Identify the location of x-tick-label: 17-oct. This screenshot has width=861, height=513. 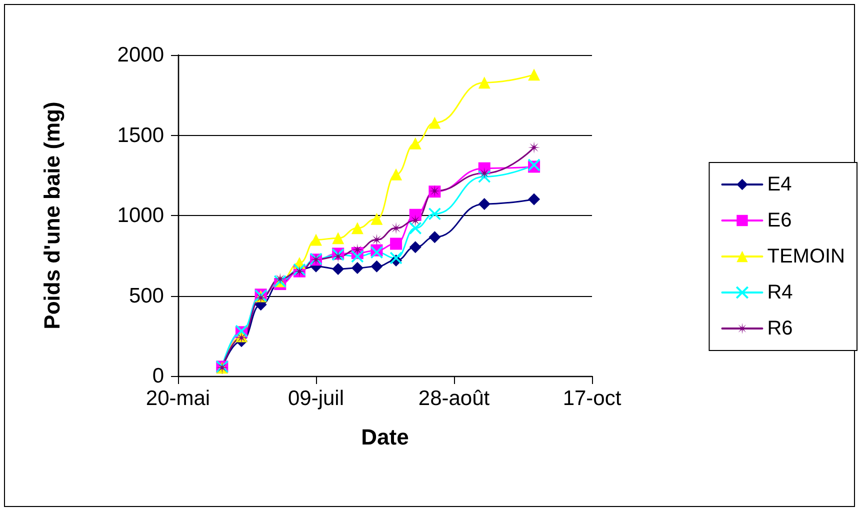
(592, 398).